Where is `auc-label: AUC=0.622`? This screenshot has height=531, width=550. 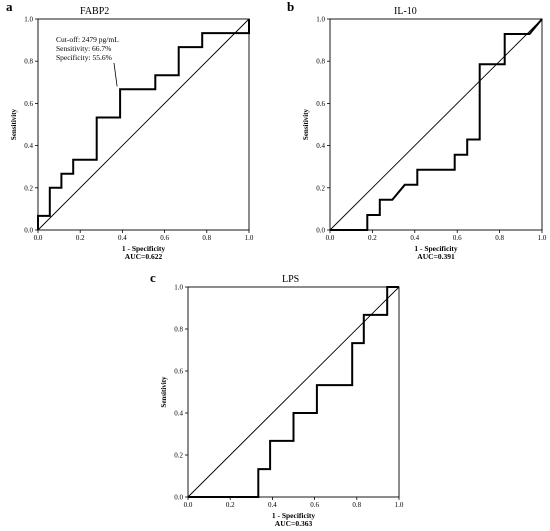
auc-label: AUC=0.622 is located at coordinates (144, 256).